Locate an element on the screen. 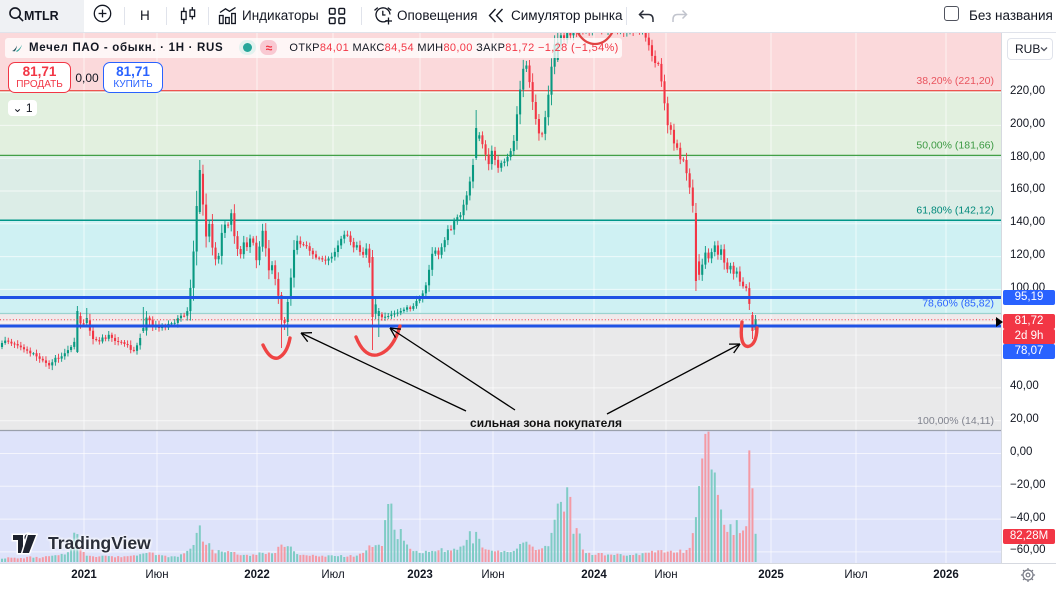 The height and width of the screenshot is (589, 1056). svg-text: сильная зона покупателя is located at coordinates (546, 423).